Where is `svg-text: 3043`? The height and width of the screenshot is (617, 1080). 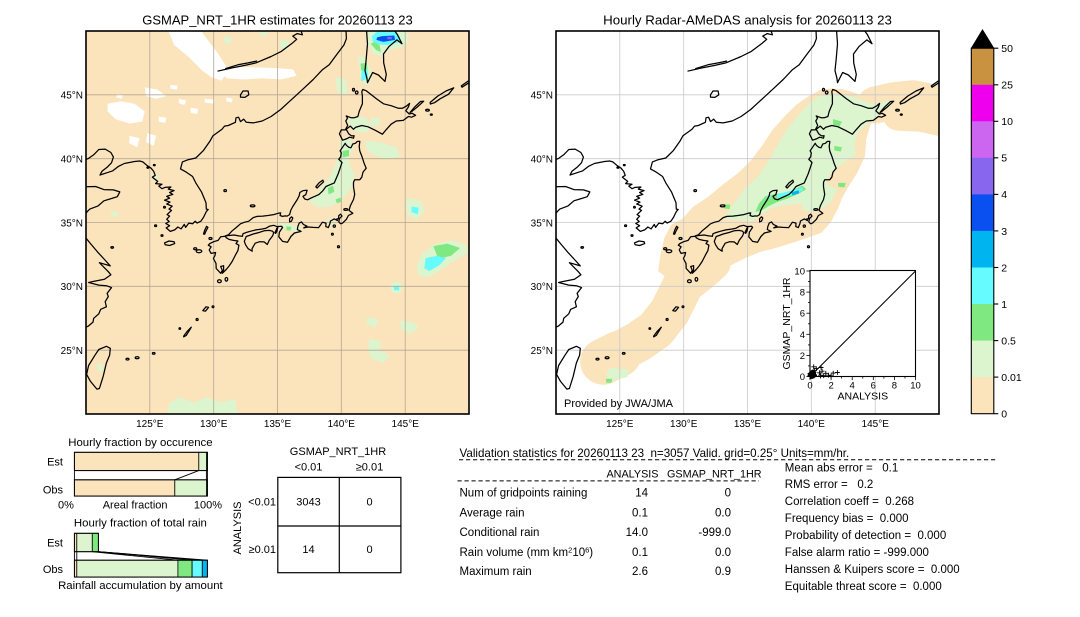 svg-text: 3043 is located at coordinates (308, 503).